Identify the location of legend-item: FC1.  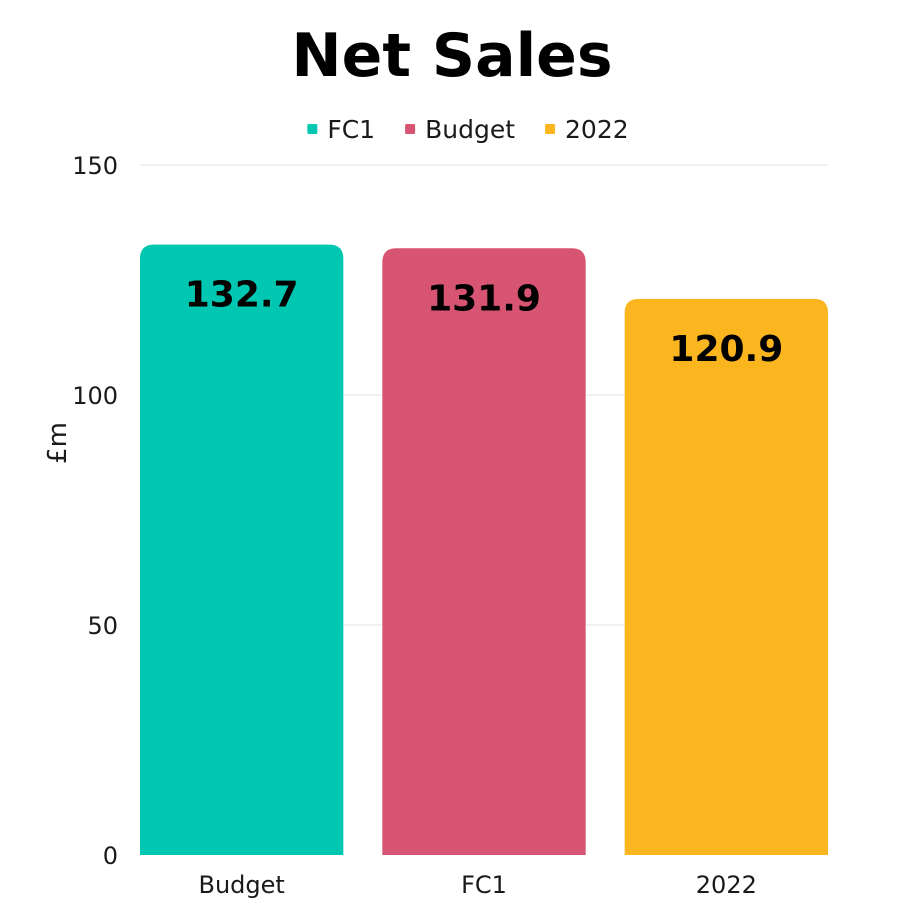
(341, 129).